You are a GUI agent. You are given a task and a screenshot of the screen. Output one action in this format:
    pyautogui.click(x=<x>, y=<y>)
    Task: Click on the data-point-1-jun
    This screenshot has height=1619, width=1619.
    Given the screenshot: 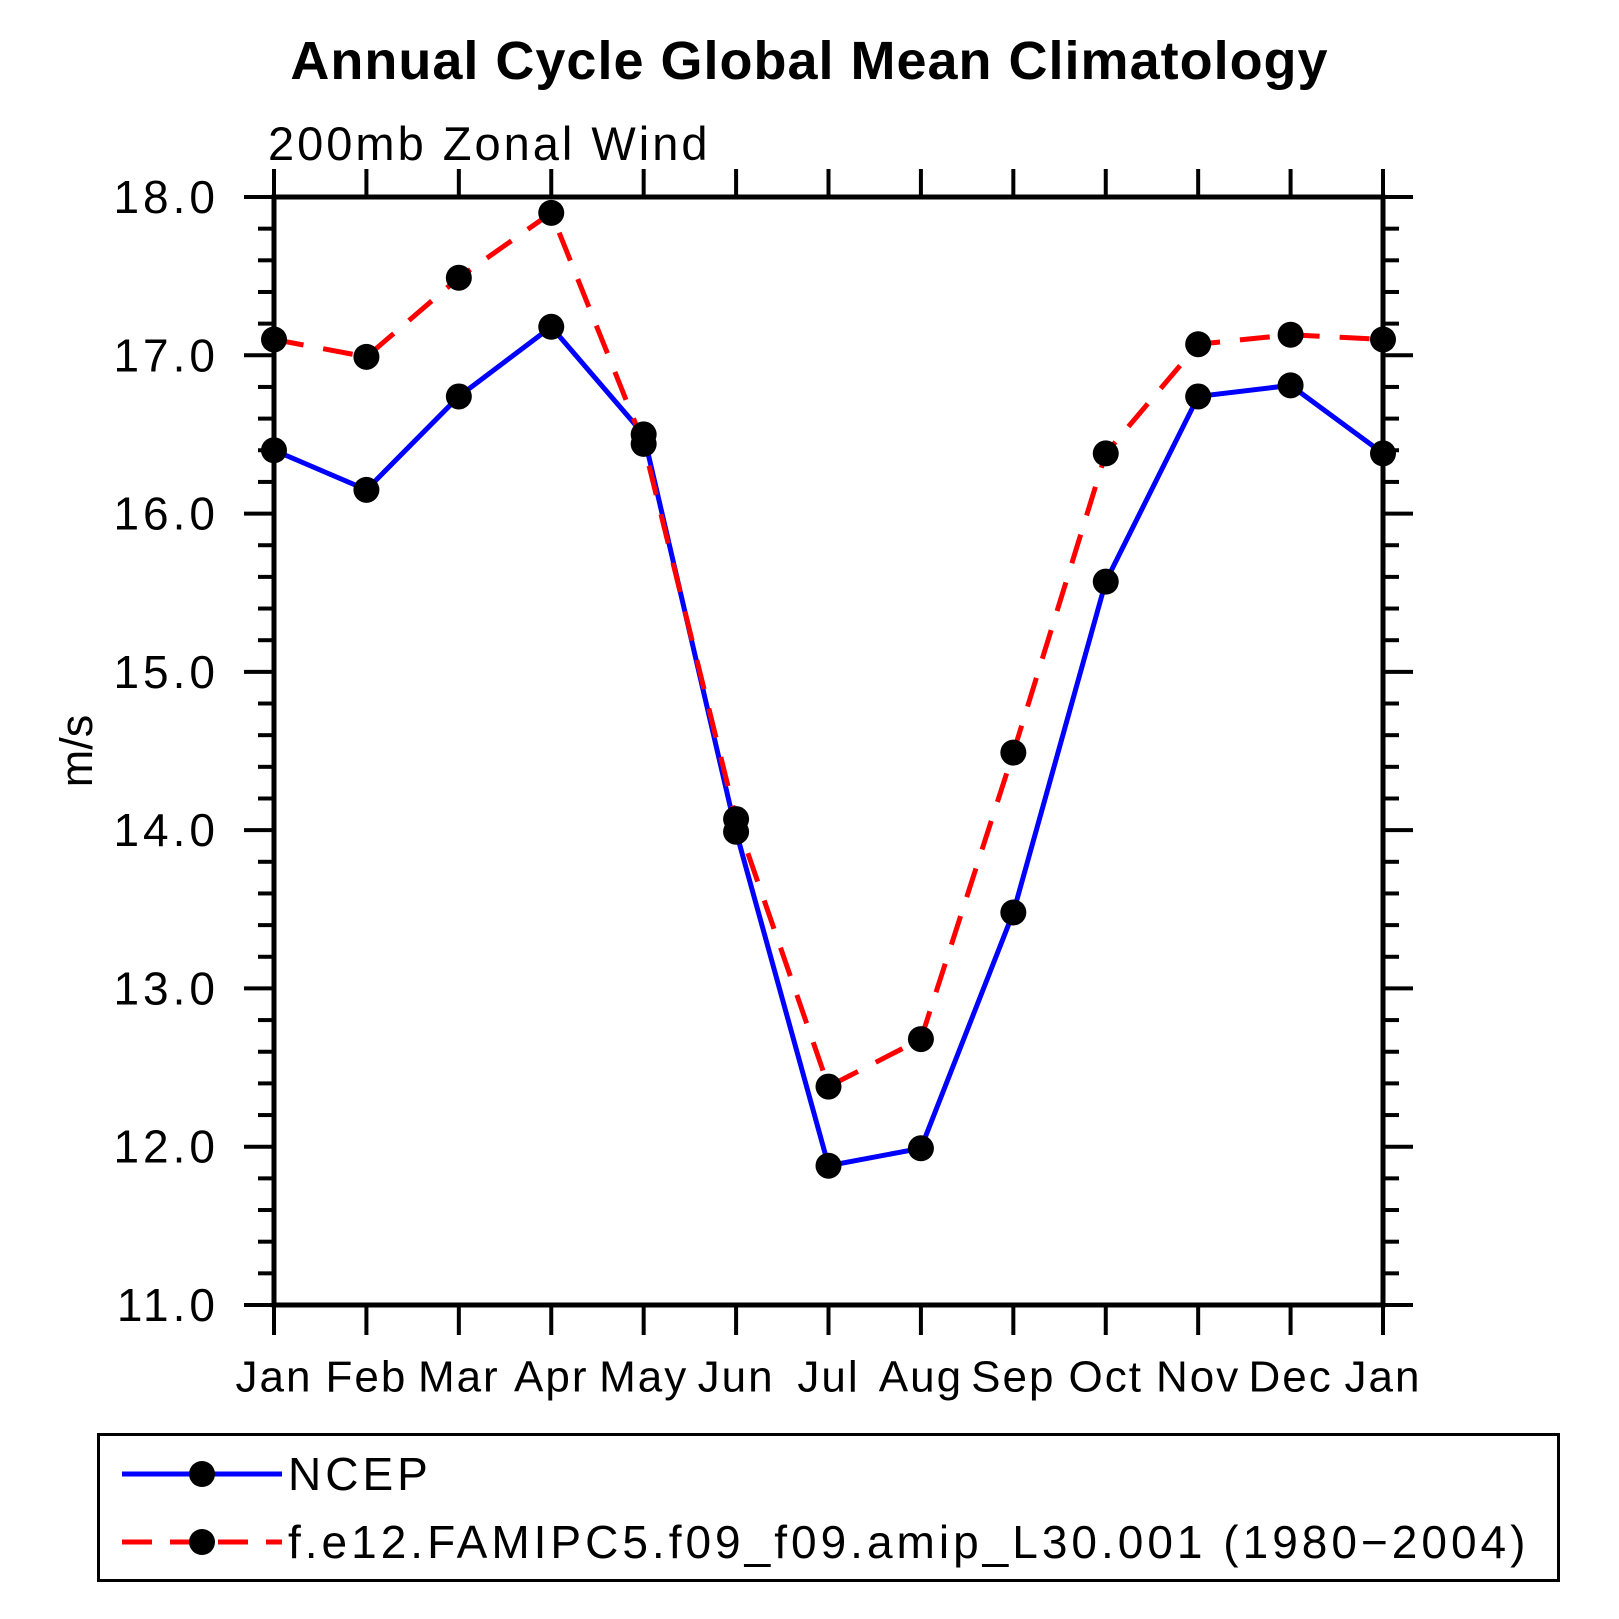 What is the action you would take?
    pyautogui.click(x=736, y=819)
    